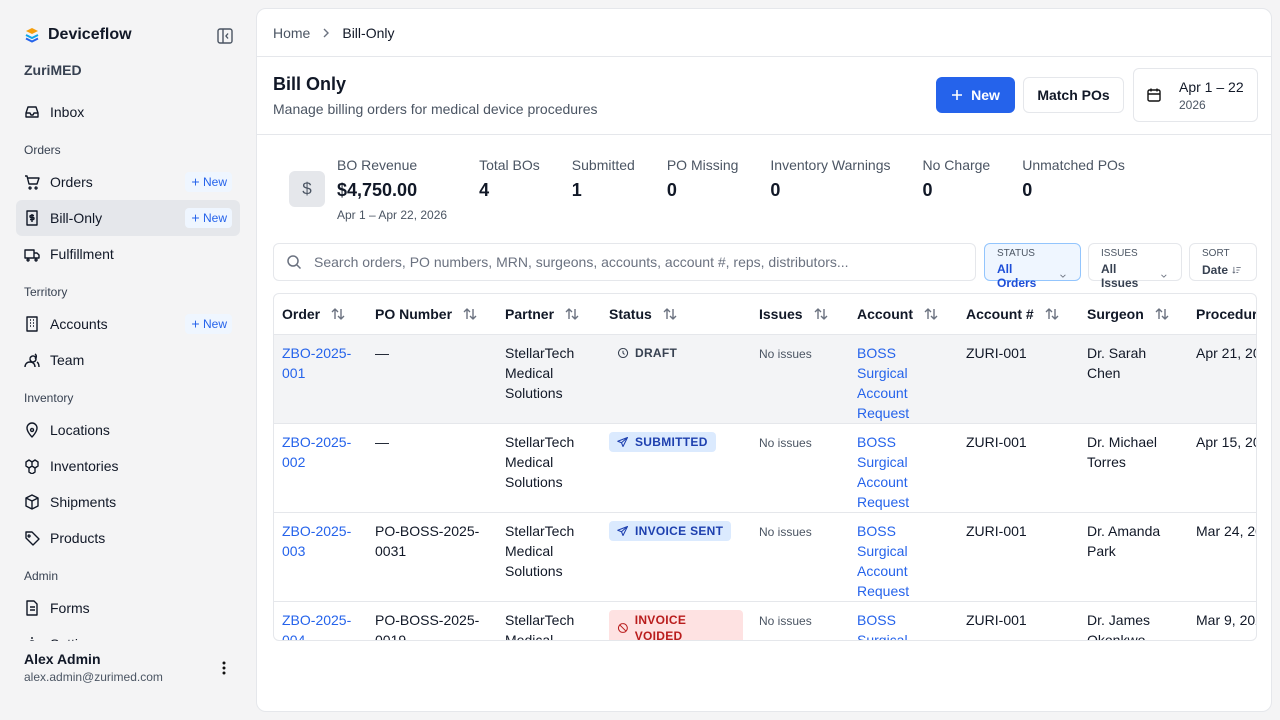 The height and width of the screenshot is (720, 1280). Describe the element at coordinates (128, 324) in the screenshot. I see `nav-item: Accounts New` at that location.